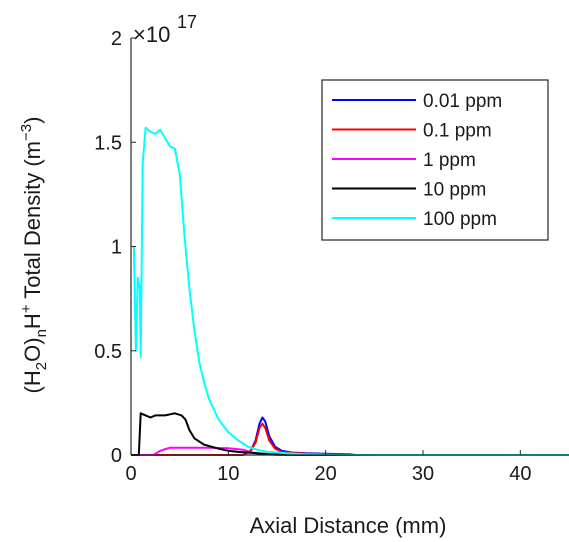 The height and width of the screenshot is (542, 569). I want to click on x-axis-label: Axial Distance (mm), so click(348, 525).